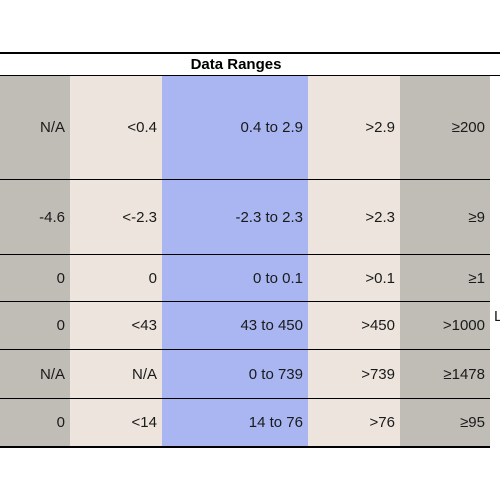 The width and height of the screenshot is (500, 500). I want to click on table-row: 0 <43 43 to 450 >450 >1000 L, so click(250, 326).